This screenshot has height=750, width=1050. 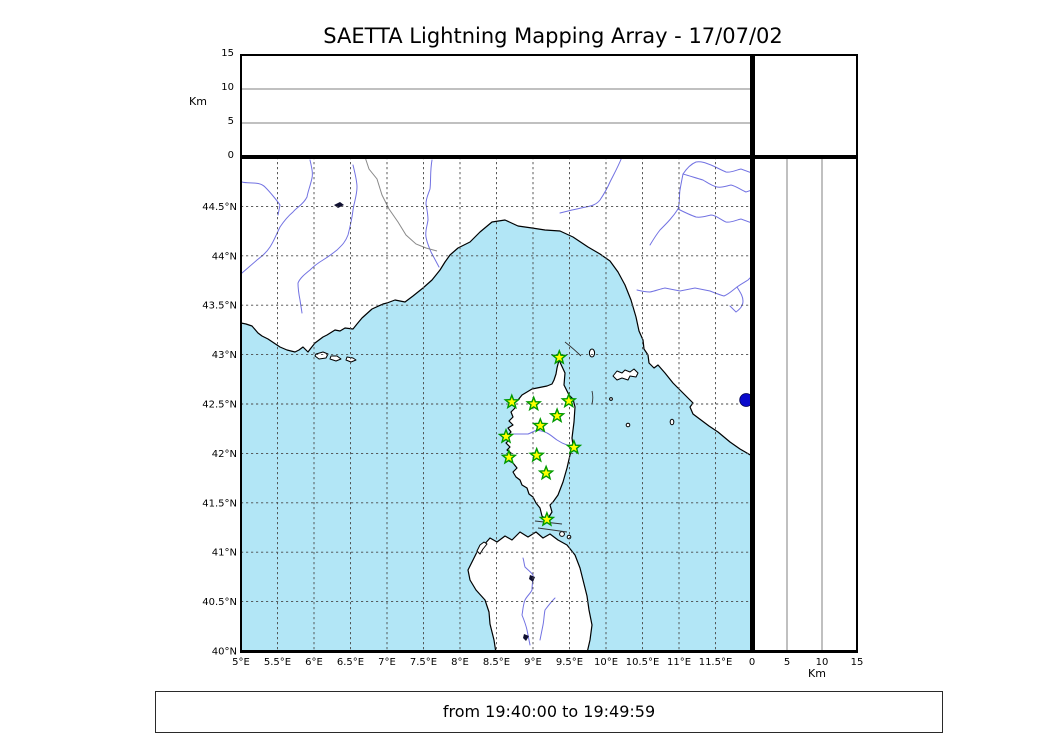 I want to click on tick-label: 8°E, so click(x=460, y=662).